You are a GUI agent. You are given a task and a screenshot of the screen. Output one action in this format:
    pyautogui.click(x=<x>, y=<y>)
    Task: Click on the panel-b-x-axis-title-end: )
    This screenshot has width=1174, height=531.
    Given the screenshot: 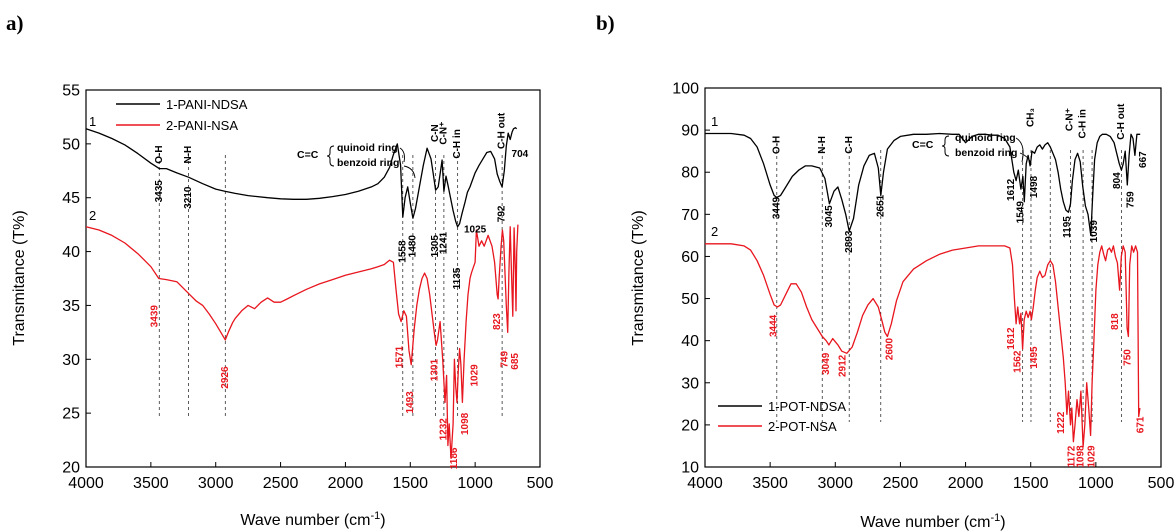 What is the action you would take?
    pyautogui.click(x=1002, y=522)
    